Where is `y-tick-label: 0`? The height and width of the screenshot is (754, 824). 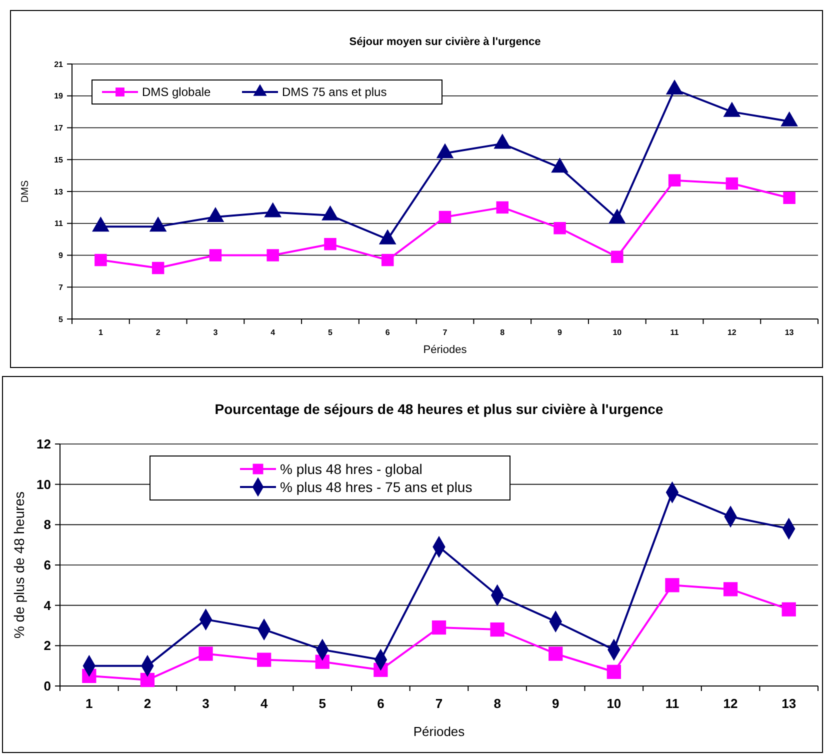
y-tick-label: 0 is located at coordinates (47, 686).